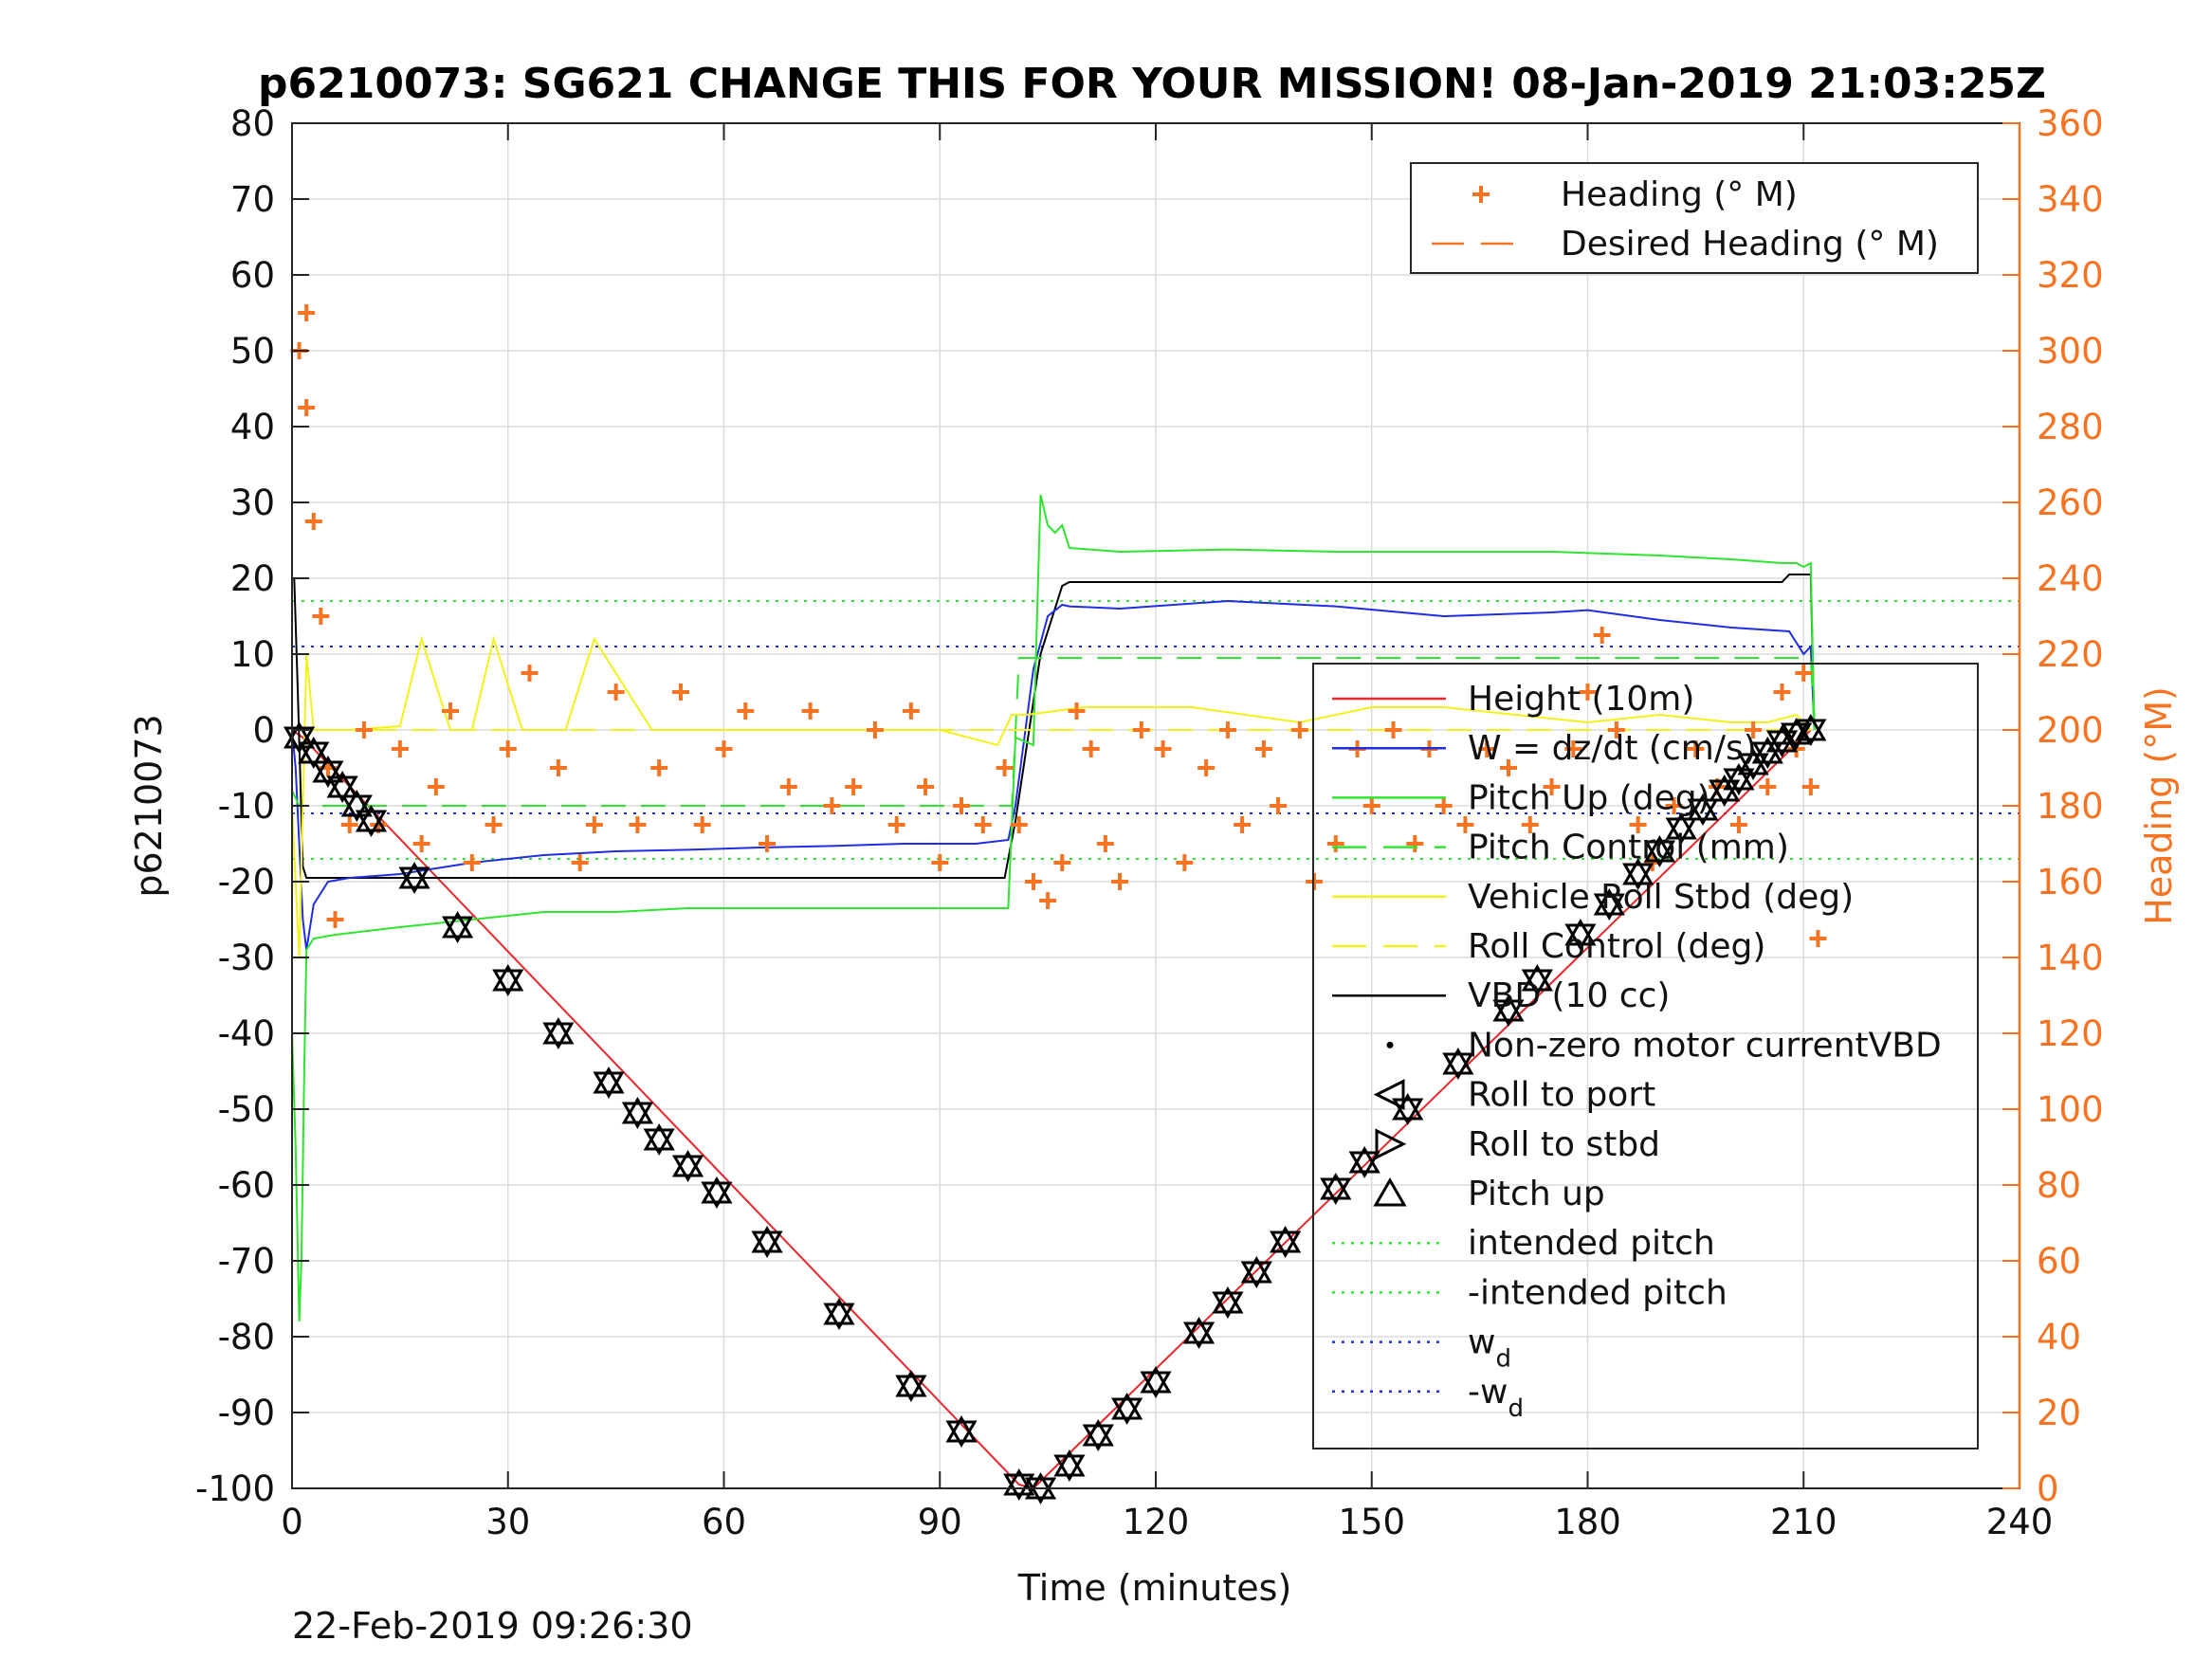 The width and height of the screenshot is (2212, 1659). I want to click on x-tick-label: 150, so click(1371, 1522).